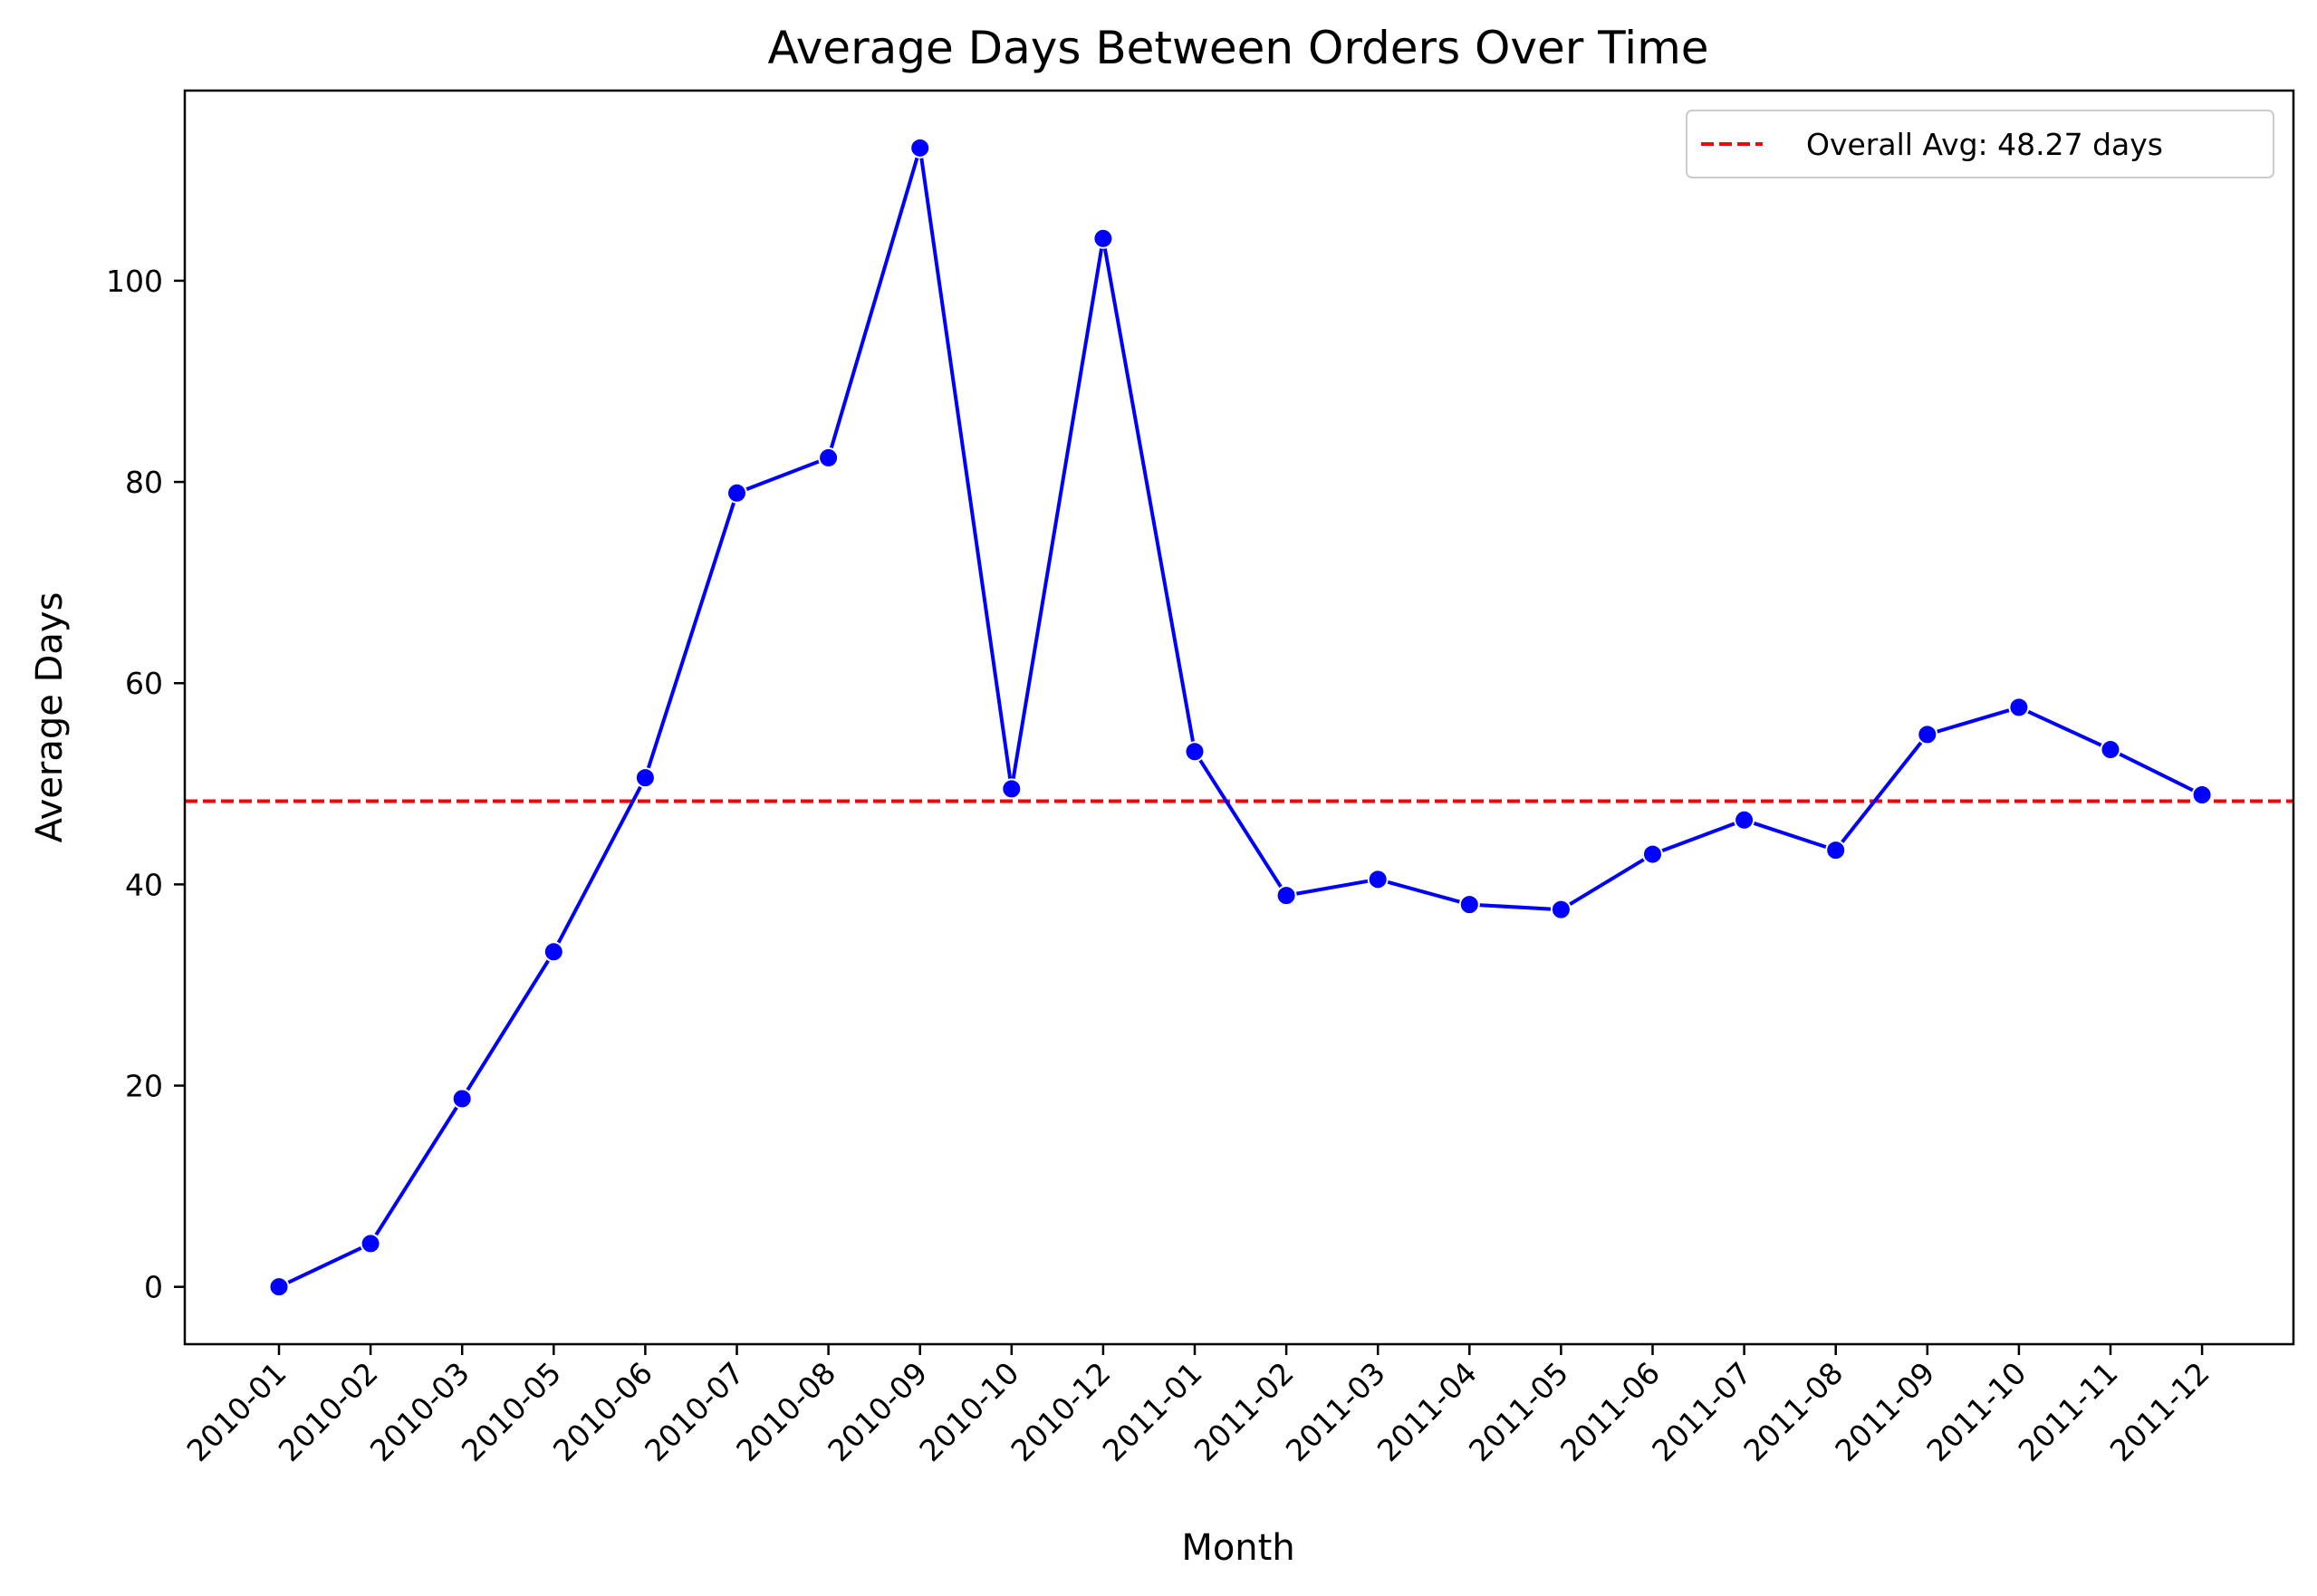 The width and height of the screenshot is (2317, 1596). What do you see at coordinates (1519, 1411) in the screenshot?
I see `x-tick-label-2011-05: 2011-05` at bounding box center [1519, 1411].